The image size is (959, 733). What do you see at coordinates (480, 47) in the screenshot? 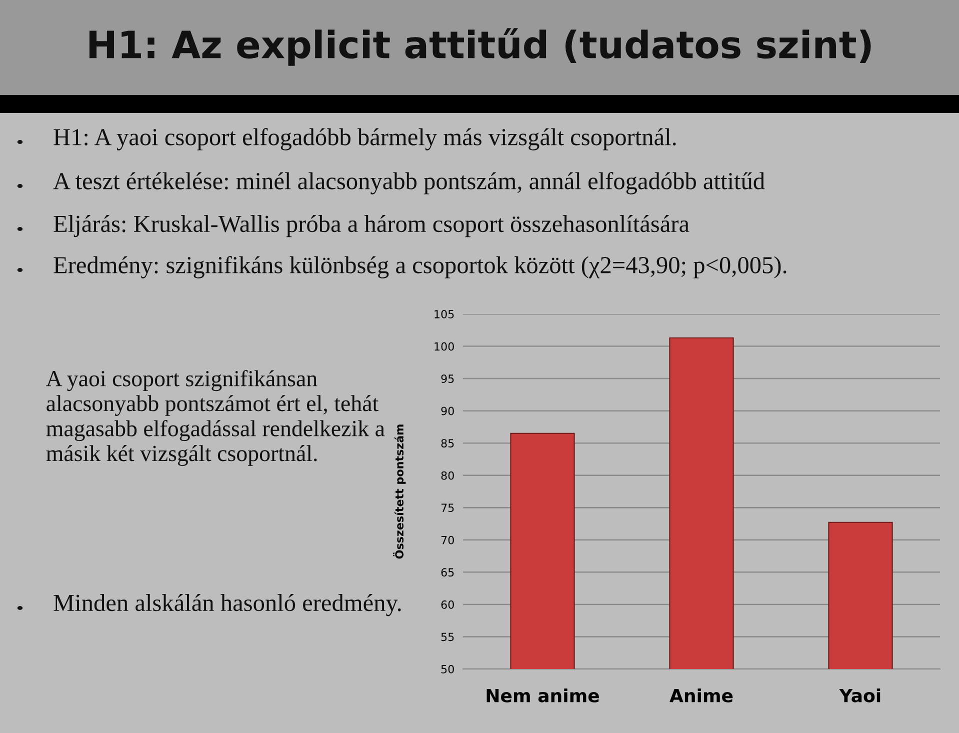
I see `chart-title: H1: Az explicit attitűd (tudatos szint)` at bounding box center [480, 47].